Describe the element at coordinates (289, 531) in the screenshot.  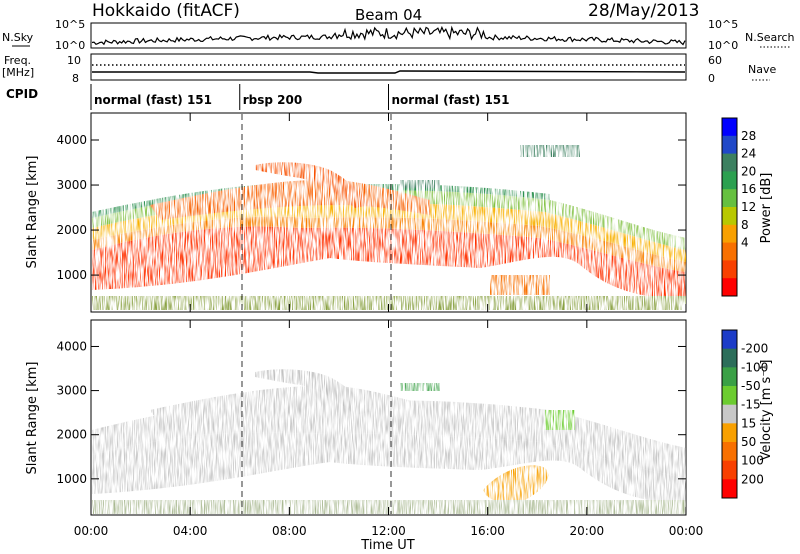
I see `x-tick-label: 08:00` at that location.